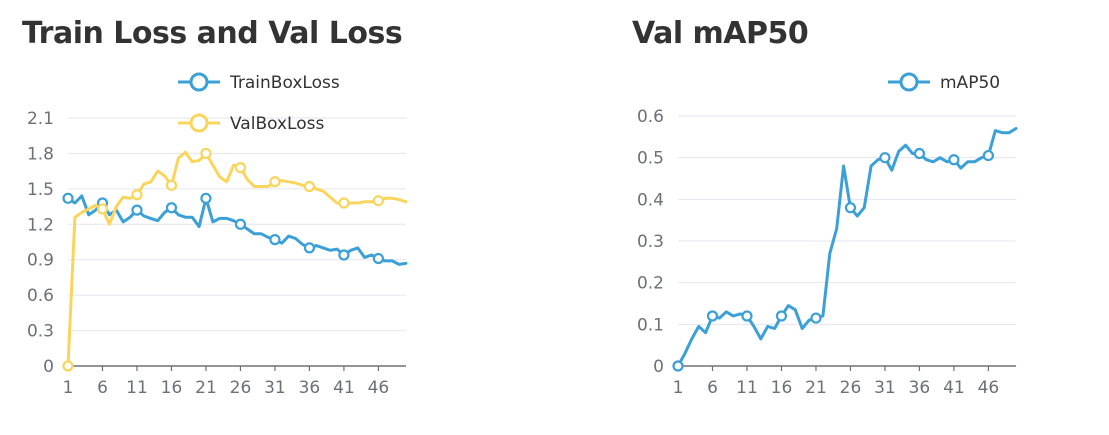 The height and width of the screenshot is (435, 1109). What do you see at coordinates (68, 388) in the screenshot?
I see `loss-x-tick-label: 1` at bounding box center [68, 388].